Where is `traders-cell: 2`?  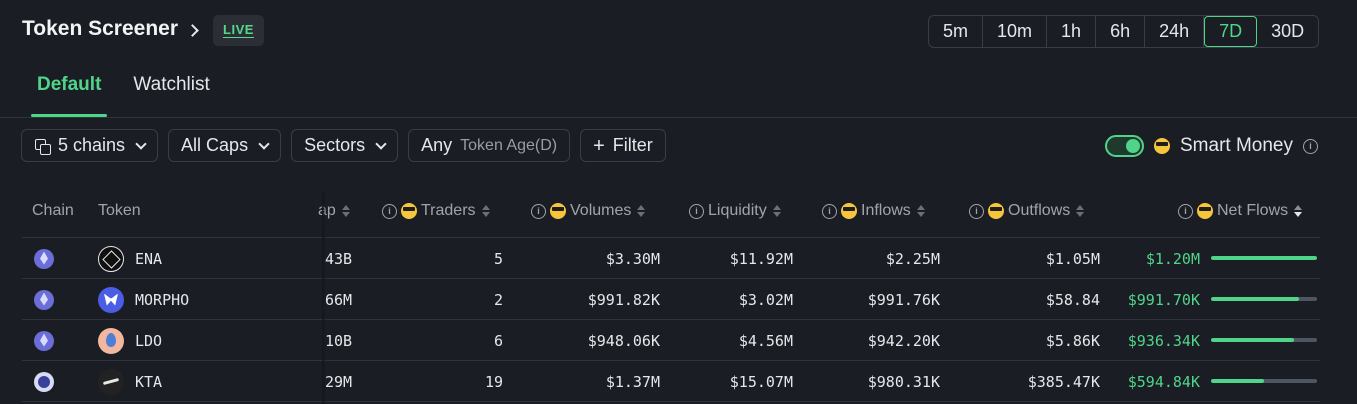 traders-cell: 2 is located at coordinates (498, 299).